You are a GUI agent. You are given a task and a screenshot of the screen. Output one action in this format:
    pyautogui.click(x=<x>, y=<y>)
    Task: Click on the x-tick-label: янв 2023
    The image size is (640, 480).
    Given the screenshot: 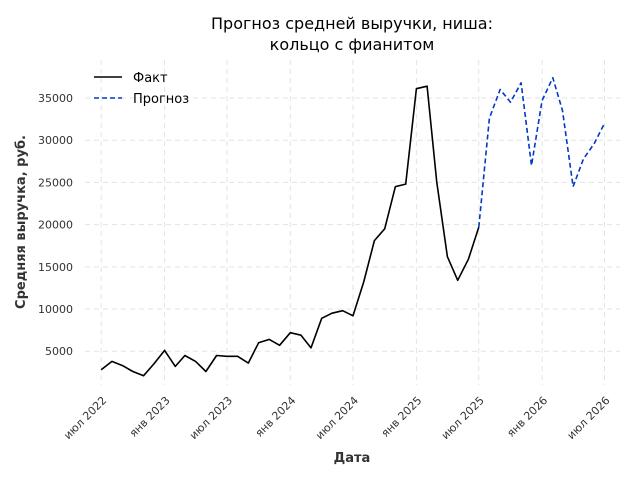 What is the action you would take?
    pyautogui.click(x=150, y=417)
    